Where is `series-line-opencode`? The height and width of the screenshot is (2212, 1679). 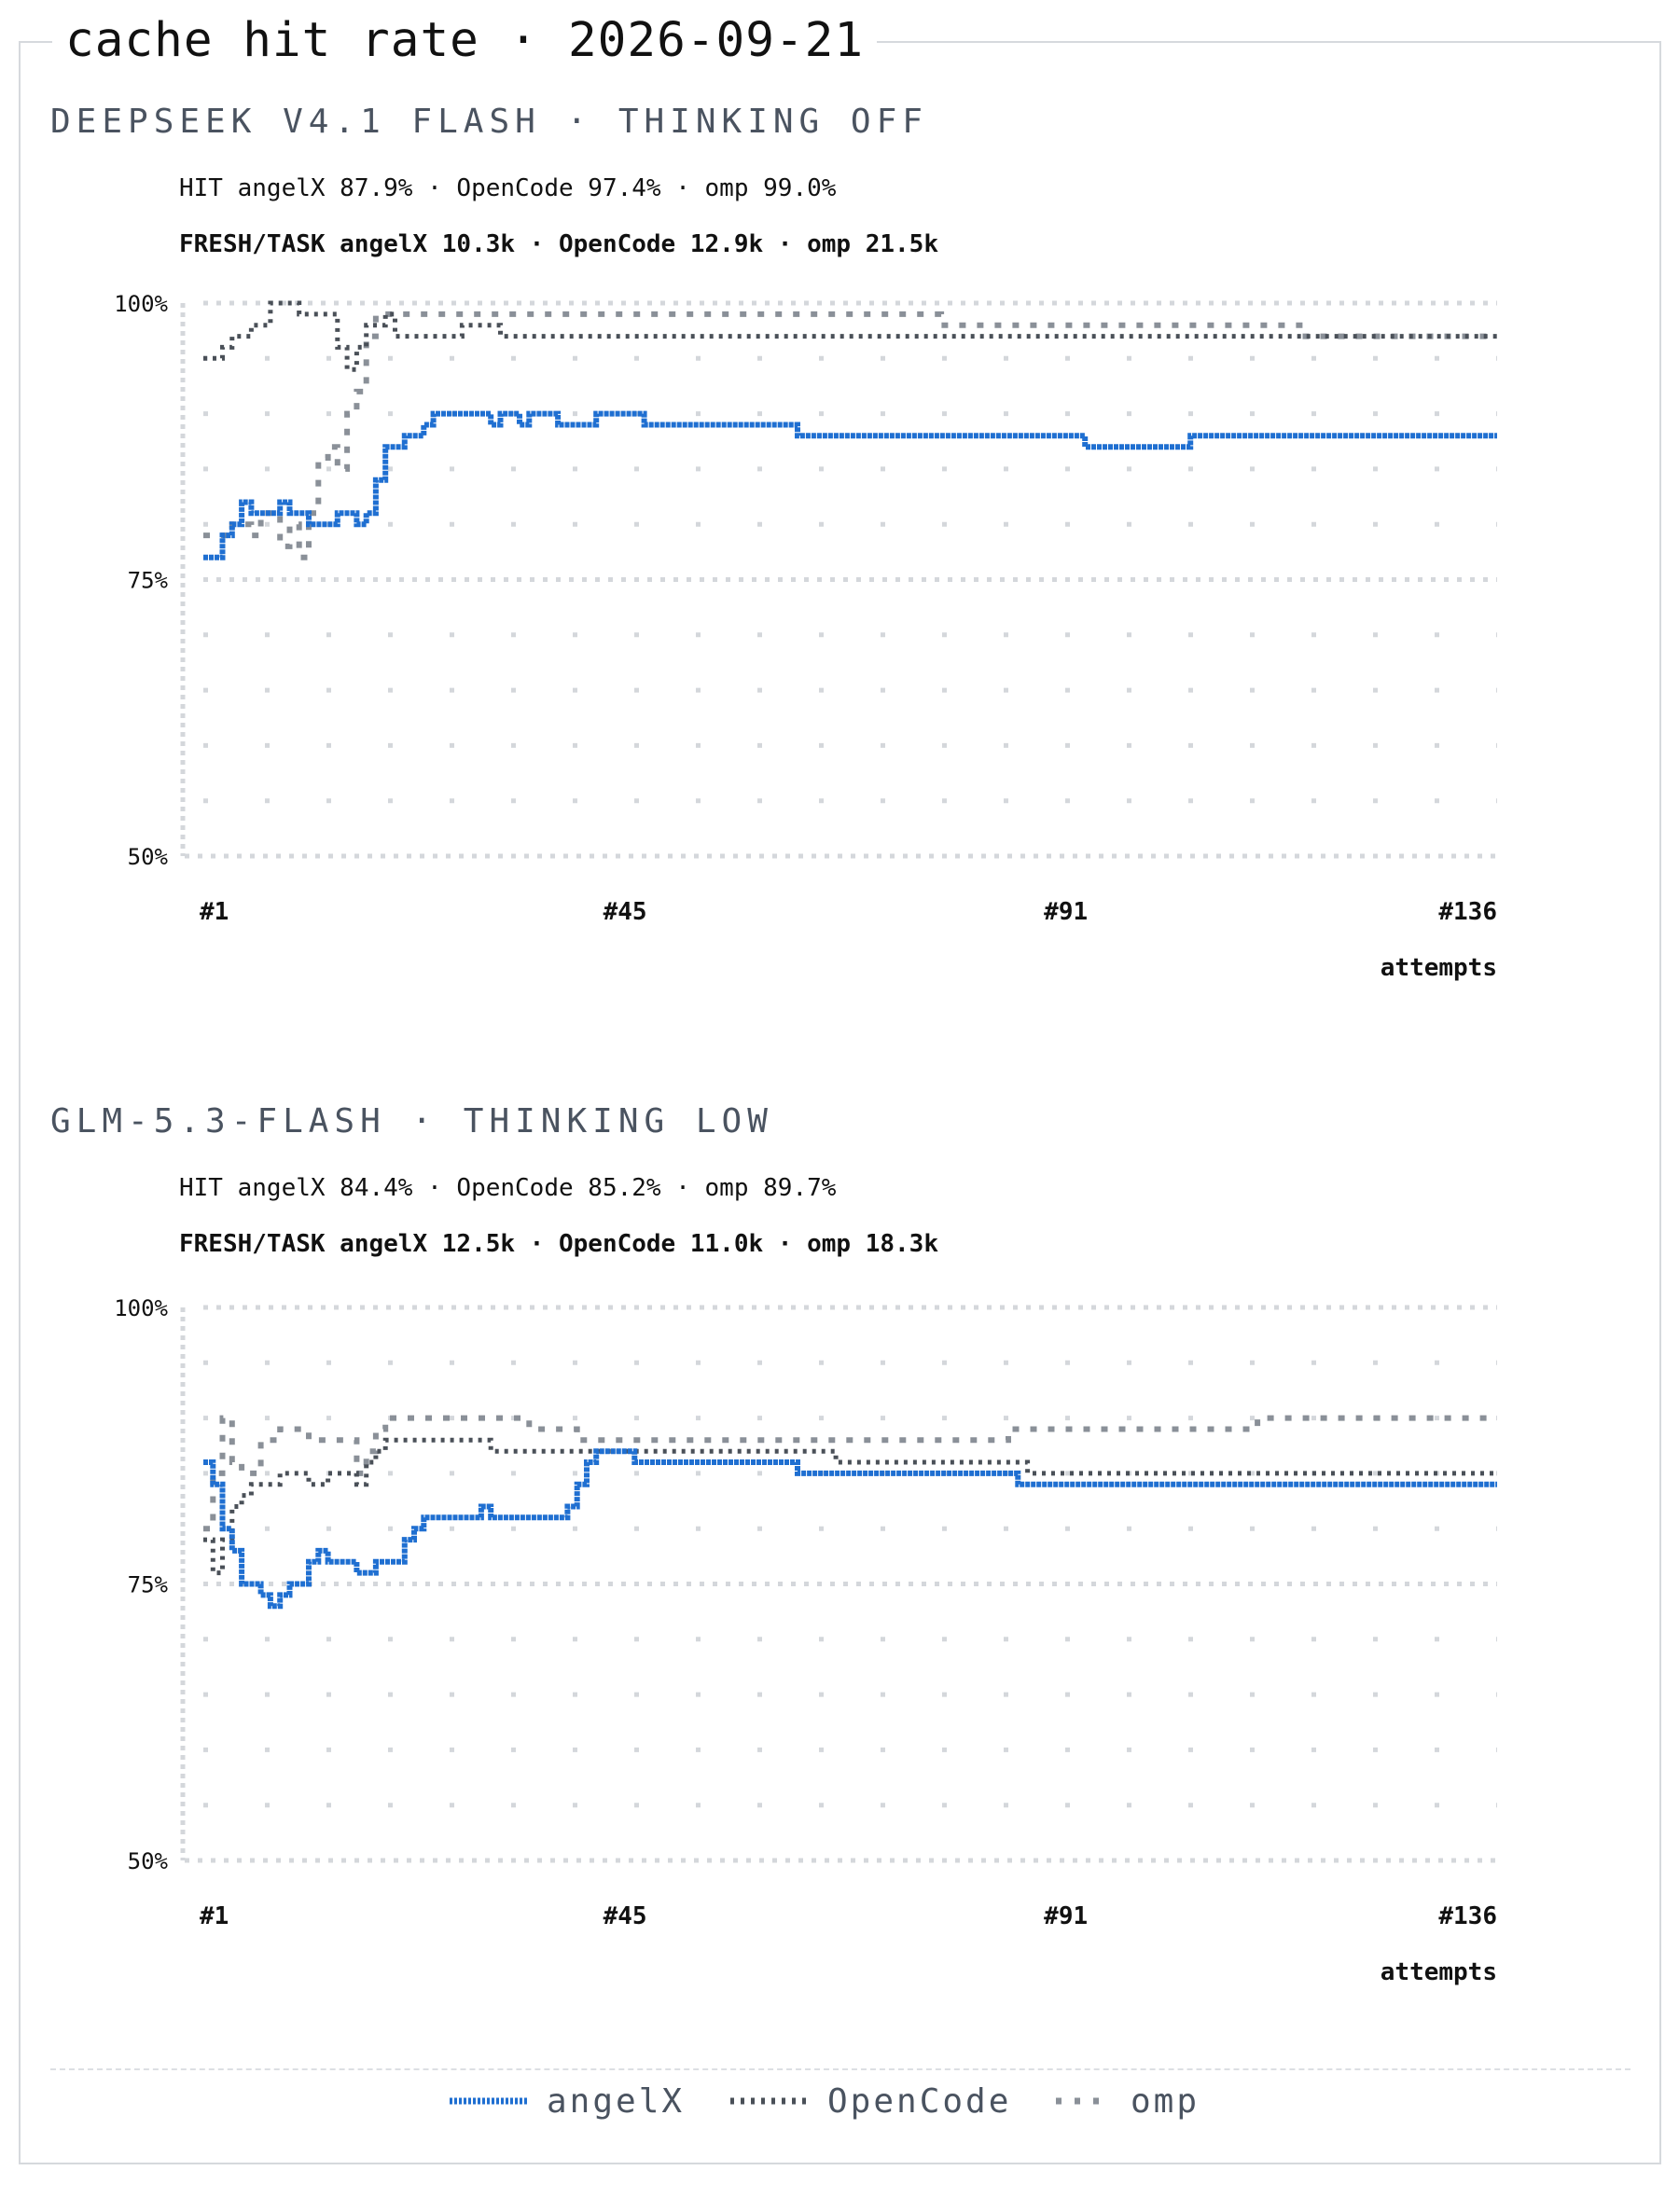 series-line-opencode is located at coordinates (850, 1506).